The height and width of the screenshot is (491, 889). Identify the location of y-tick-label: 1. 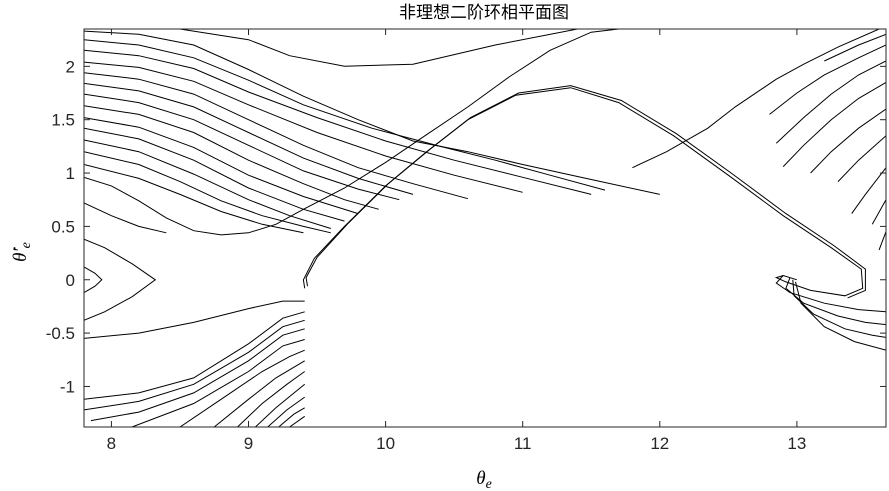
(70, 173).